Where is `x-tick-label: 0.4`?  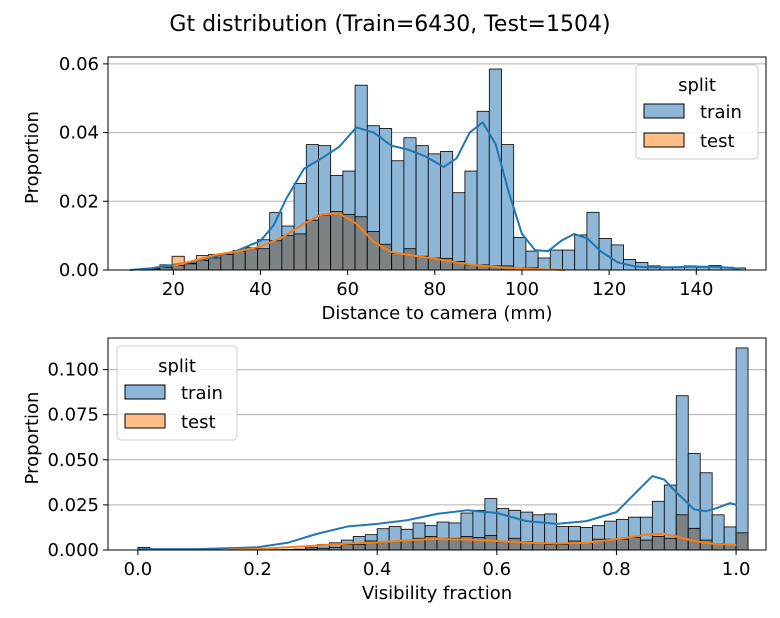
x-tick-label: 0.4 is located at coordinates (377, 569).